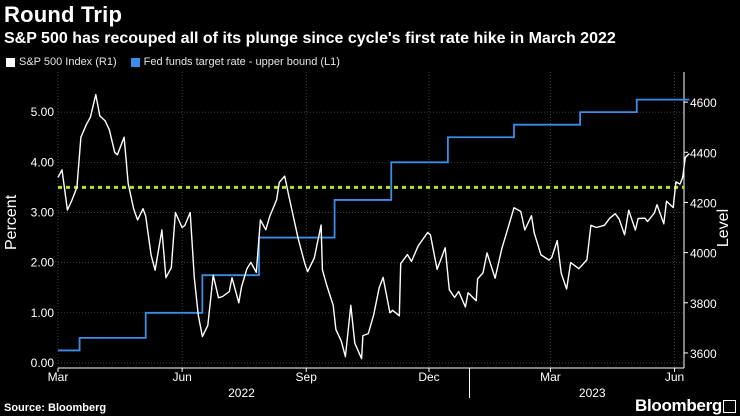  Describe the element at coordinates (678, 405) in the screenshot. I see `bloomberg-logo: Bloomberg` at that location.